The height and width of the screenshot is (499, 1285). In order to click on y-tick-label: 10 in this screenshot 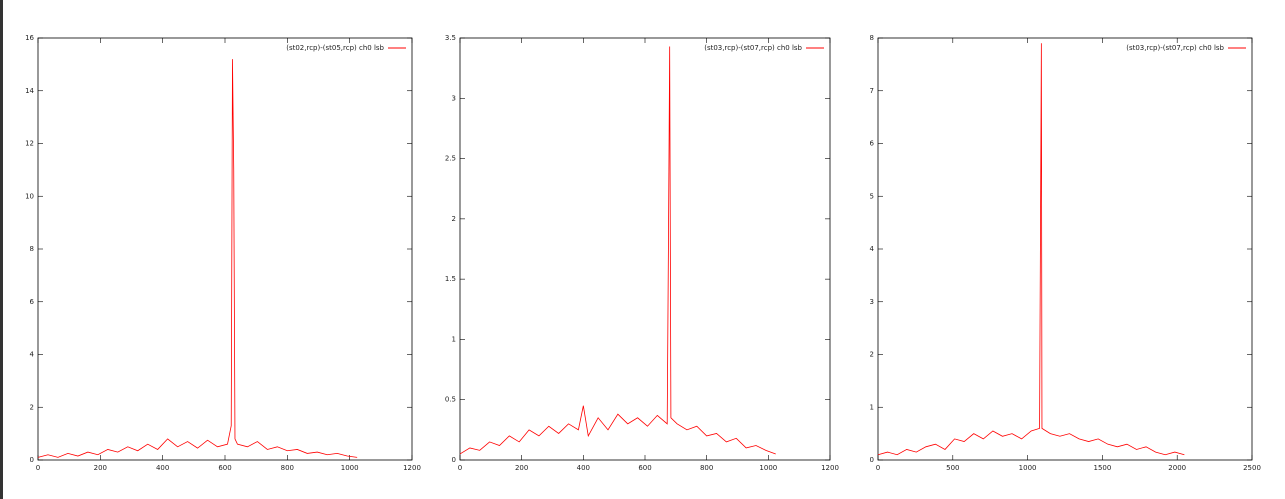, I will do `click(29, 196)`.